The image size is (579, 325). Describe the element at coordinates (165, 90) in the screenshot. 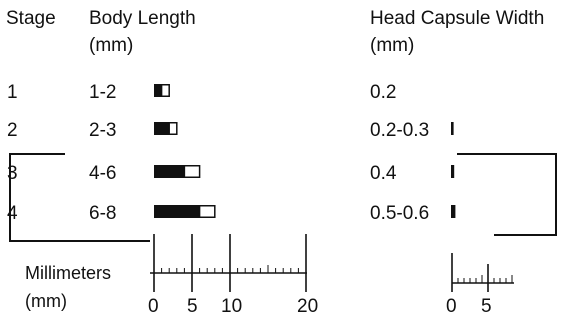

I see `stage-1-body-range-bar` at that location.